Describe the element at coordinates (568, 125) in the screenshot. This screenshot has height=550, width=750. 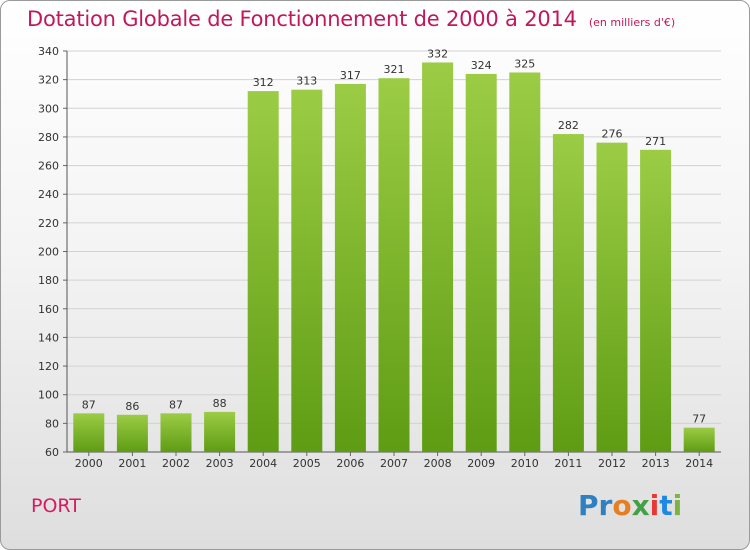
I see `bar-value-label: 282` at that location.